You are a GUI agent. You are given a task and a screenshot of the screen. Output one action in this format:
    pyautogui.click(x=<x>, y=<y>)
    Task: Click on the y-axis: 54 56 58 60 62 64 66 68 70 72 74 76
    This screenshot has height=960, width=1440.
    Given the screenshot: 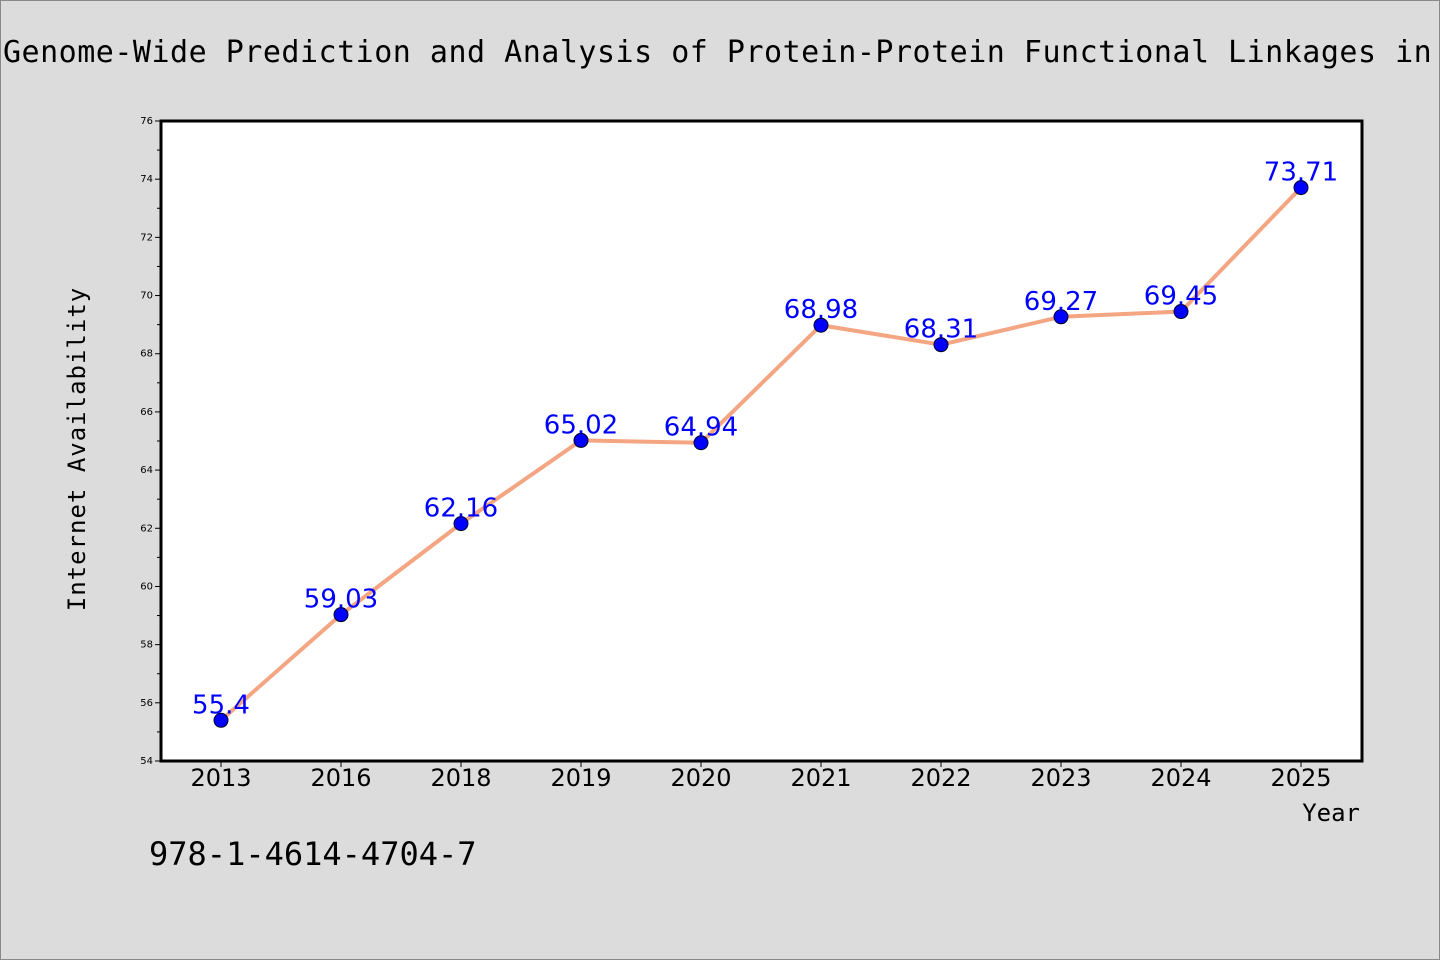 What is the action you would take?
    pyautogui.click(x=150, y=441)
    